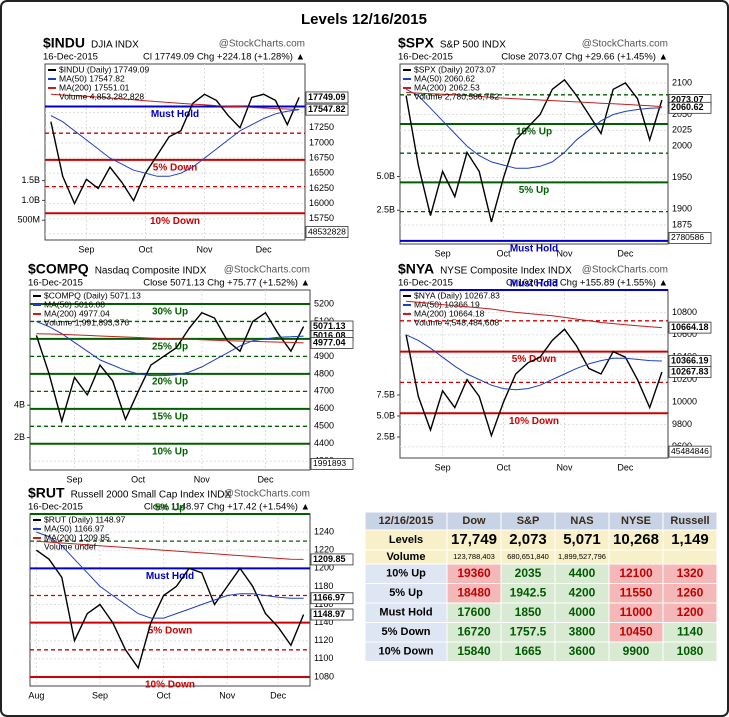 The height and width of the screenshot is (717, 729). Describe the element at coordinates (682, 209) in the screenshot. I see `y-tick-label: 1900` at that location.